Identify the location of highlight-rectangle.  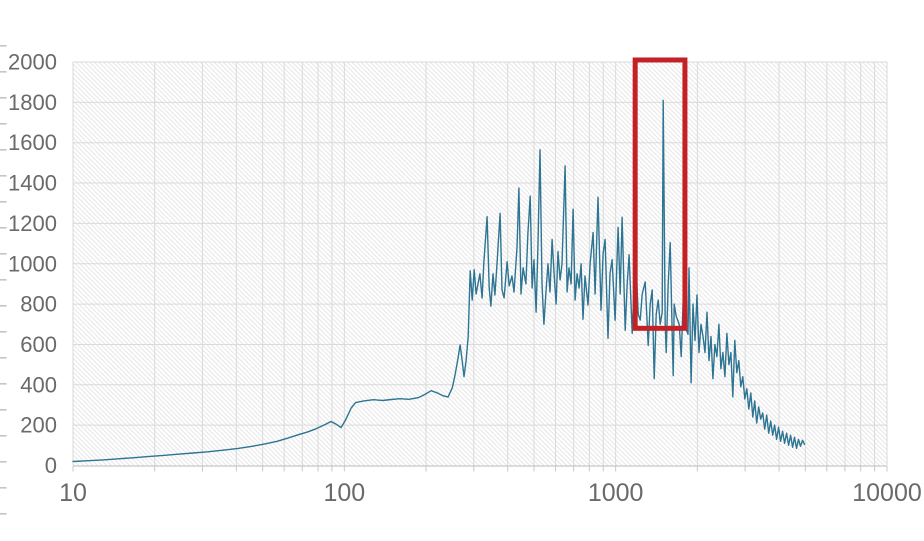
(660, 194).